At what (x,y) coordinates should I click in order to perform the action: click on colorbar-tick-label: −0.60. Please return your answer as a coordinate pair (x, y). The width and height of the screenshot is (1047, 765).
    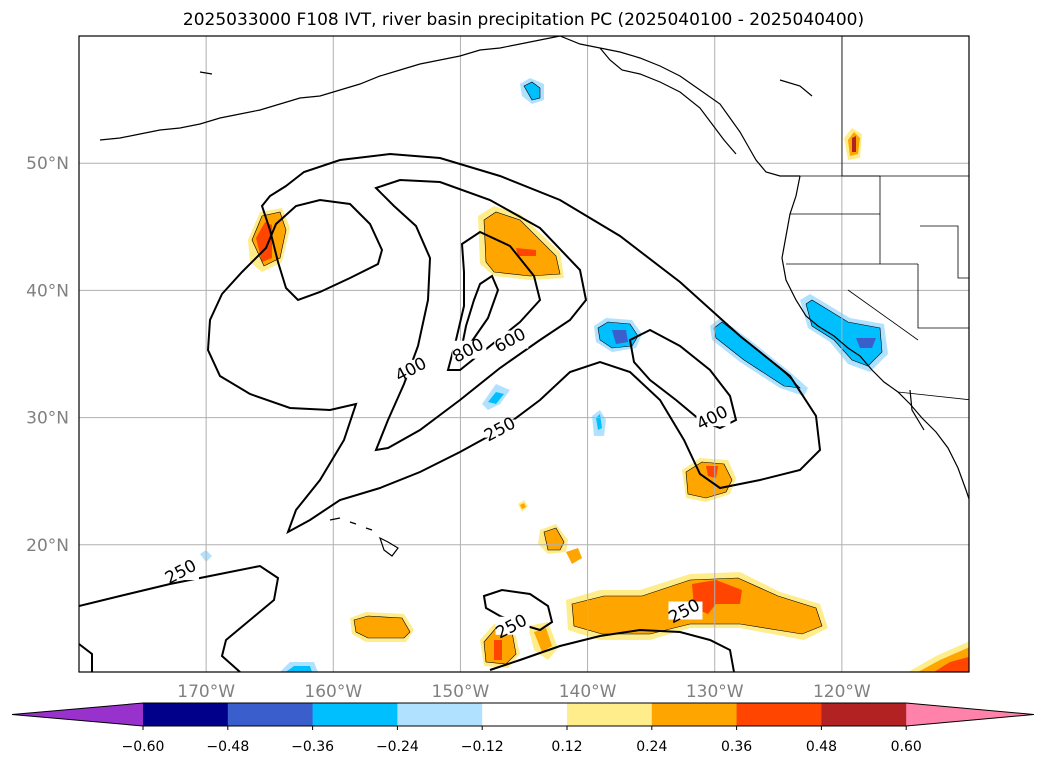
    Looking at the image, I should click on (143, 747).